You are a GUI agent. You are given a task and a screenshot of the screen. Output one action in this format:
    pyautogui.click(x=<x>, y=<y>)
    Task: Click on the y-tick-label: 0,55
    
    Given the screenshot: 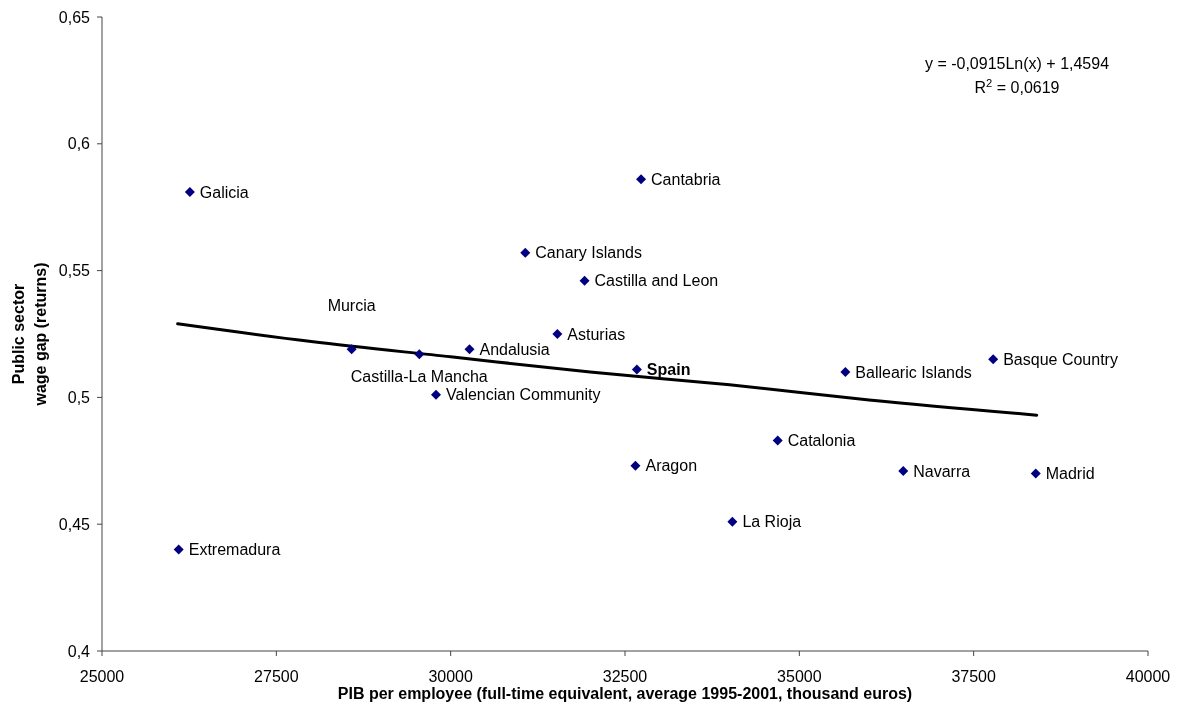 What is the action you would take?
    pyautogui.click(x=74, y=271)
    